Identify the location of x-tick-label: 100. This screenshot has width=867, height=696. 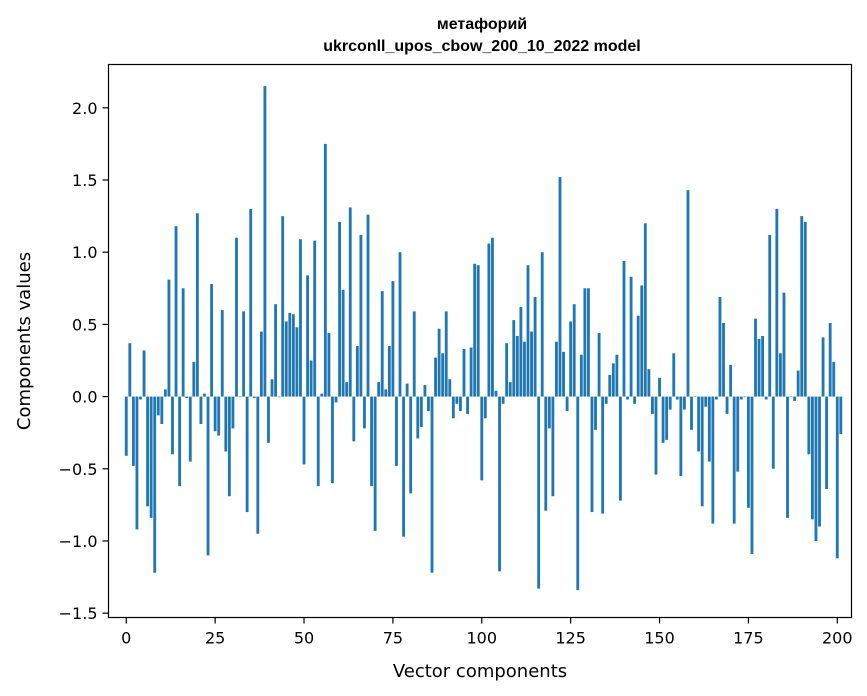
(482, 638).